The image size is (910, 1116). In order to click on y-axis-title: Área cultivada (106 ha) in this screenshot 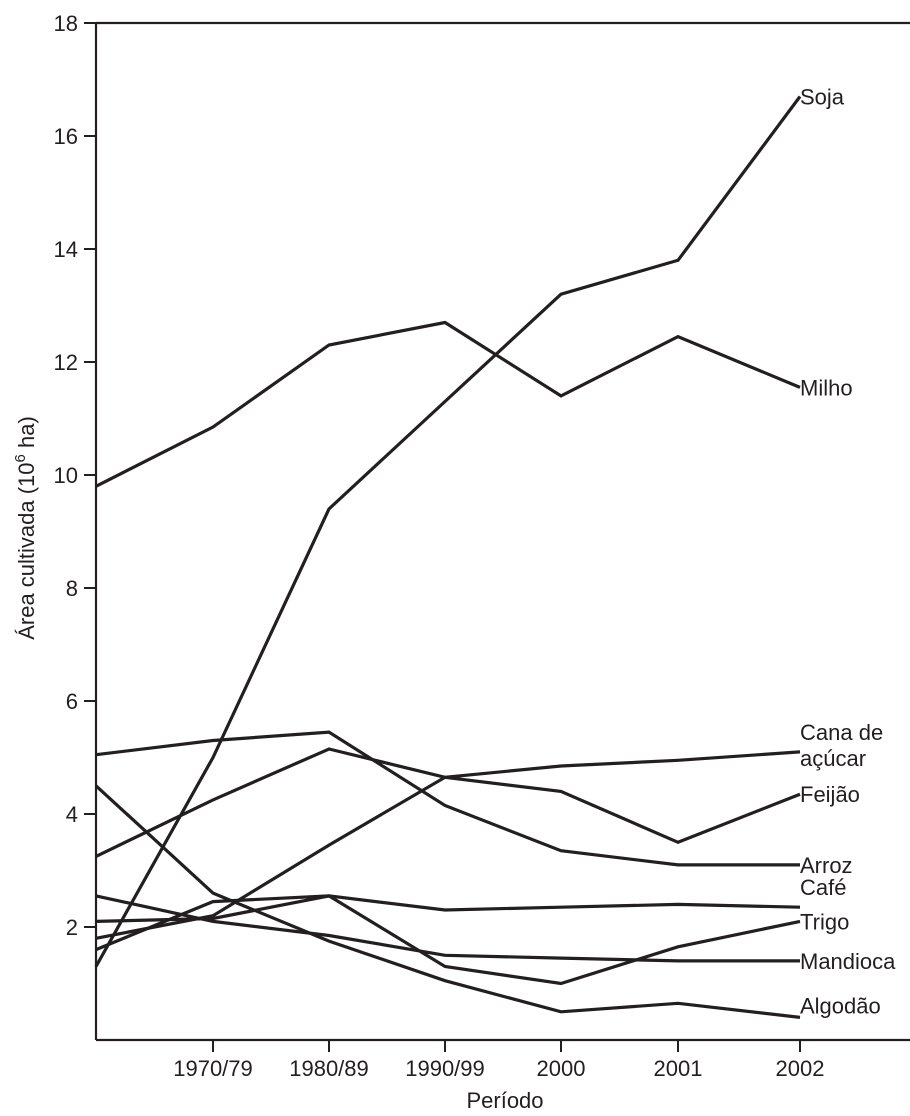, I will do `click(25, 528)`.